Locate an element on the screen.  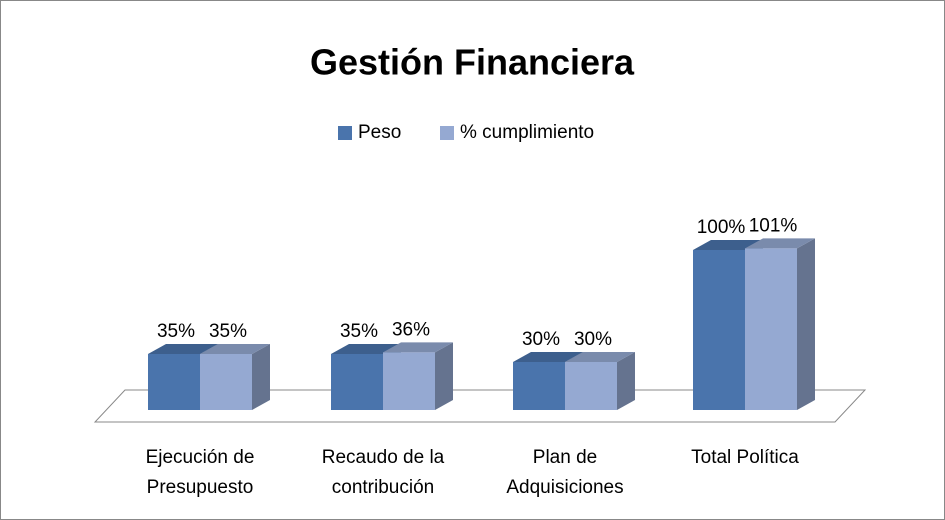
data-label: 101% is located at coordinates (773, 225).